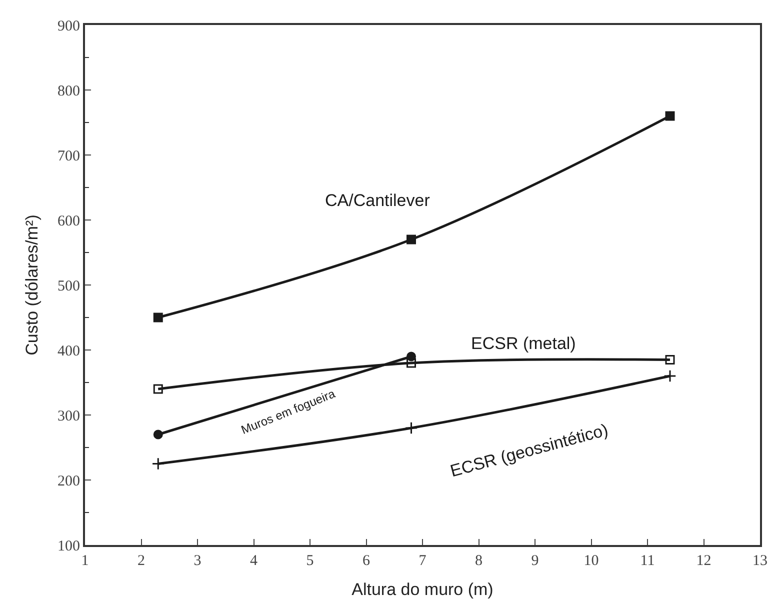 This screenshot has width=778, height=615. I want to click on y-tick-label: 700, so click(69, 156).